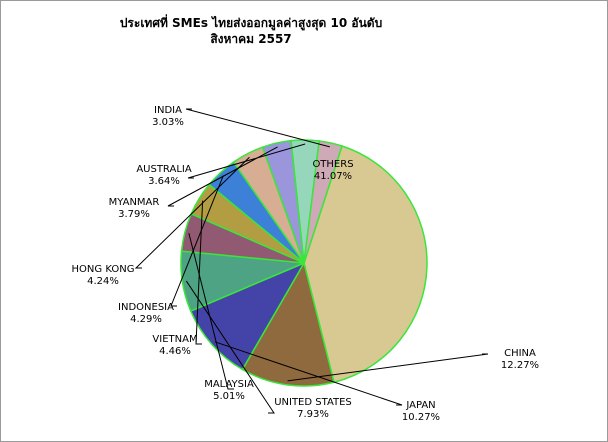 The width and height of the screenshot is (608, 442). Describe the element at coordinates (388, 367) in the screenshot. I see `leader-line-china` at that location.